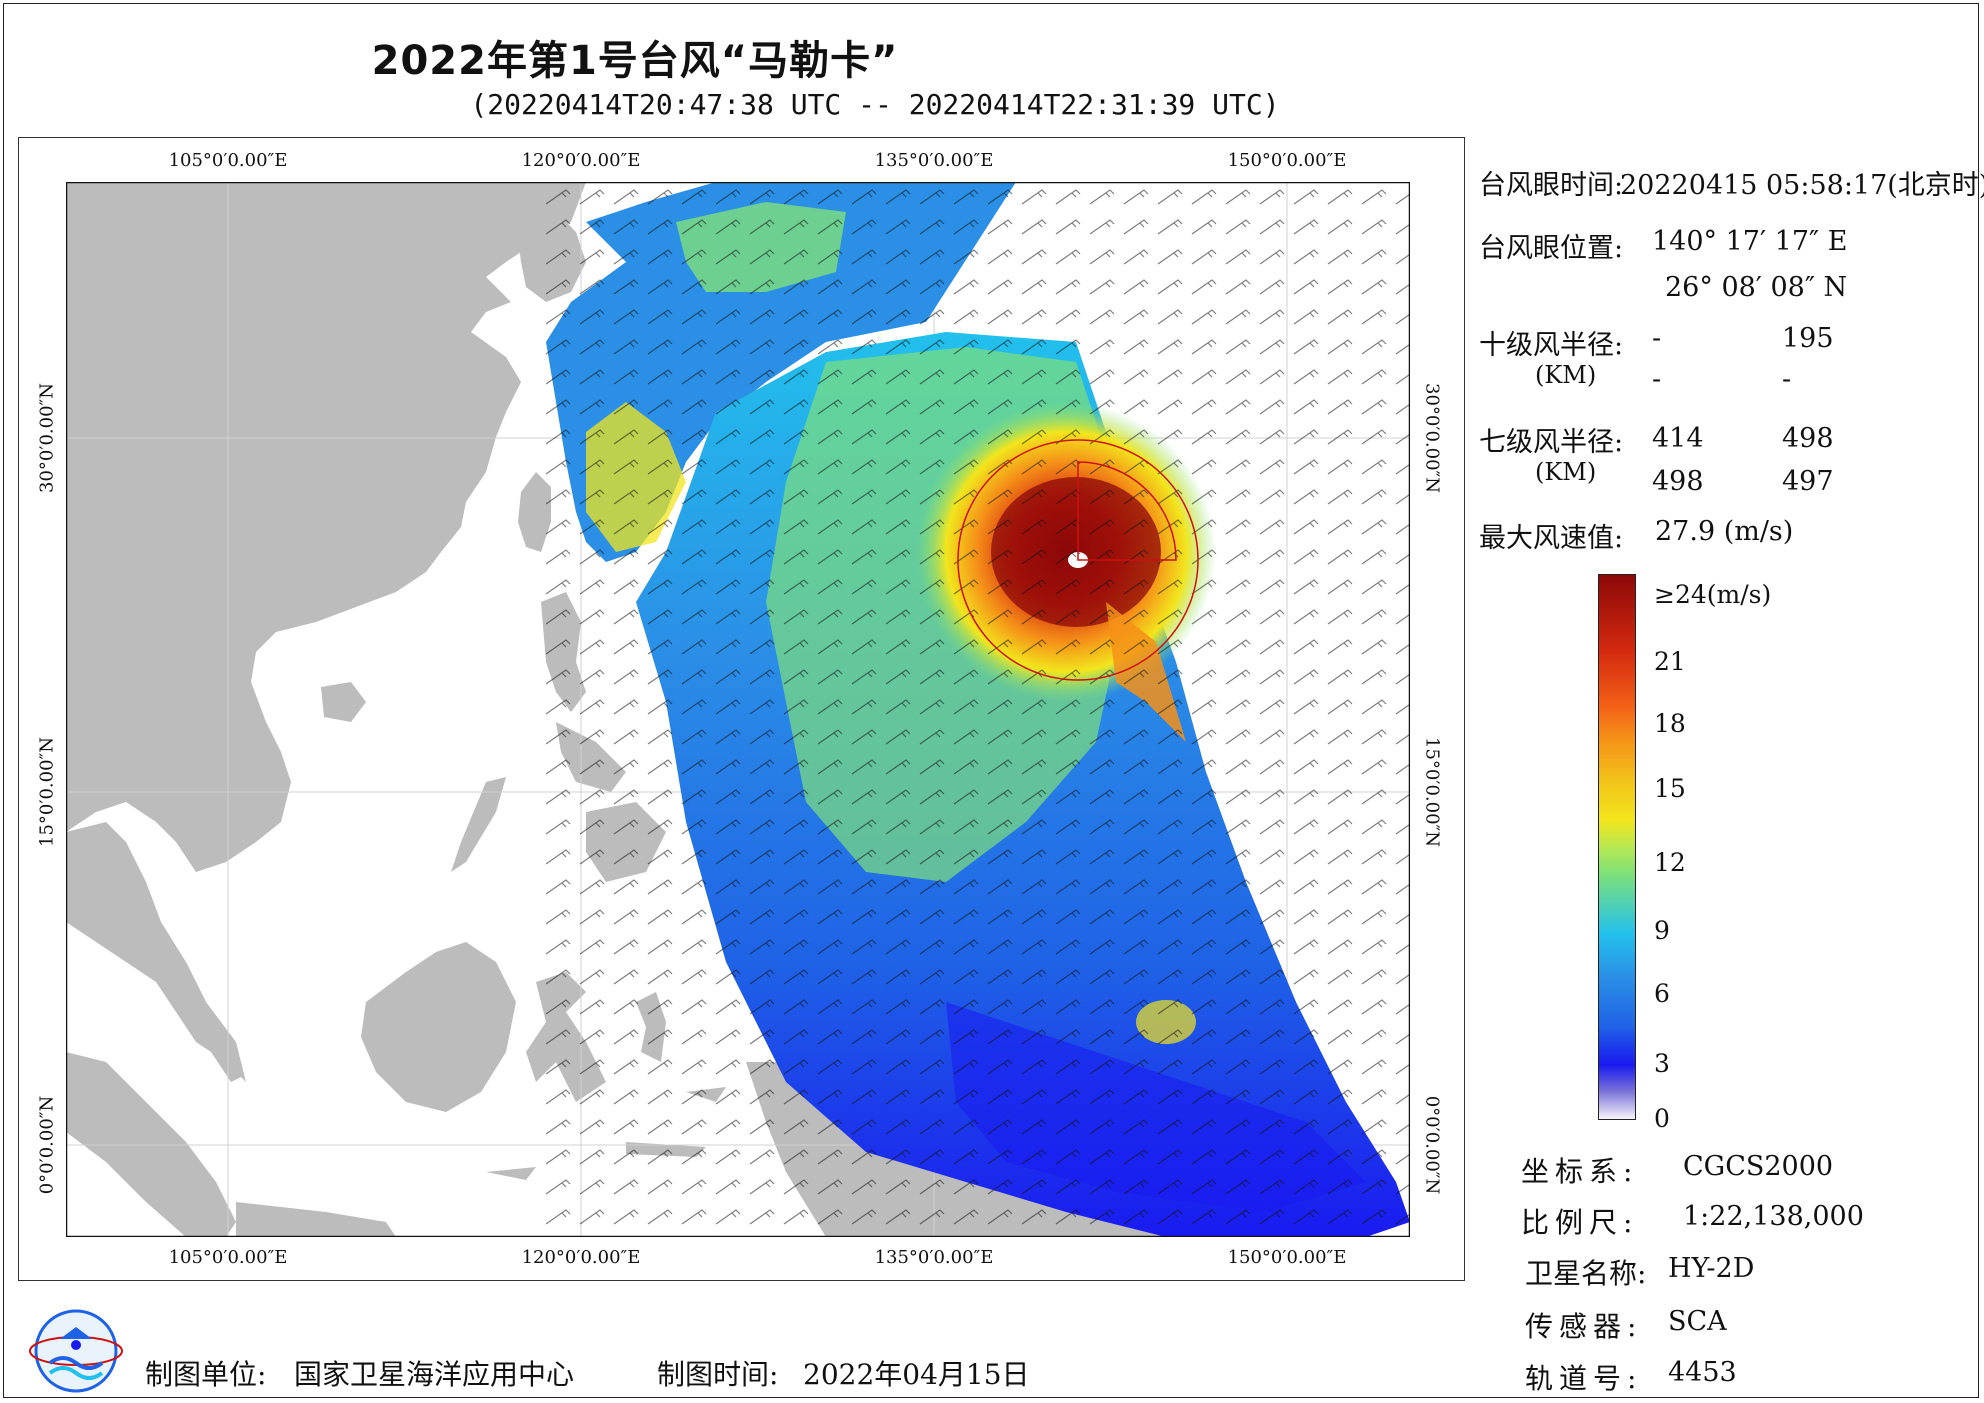  I want to click on lon-label-top-135: 135°0′0.00″E, so click(934, 160).